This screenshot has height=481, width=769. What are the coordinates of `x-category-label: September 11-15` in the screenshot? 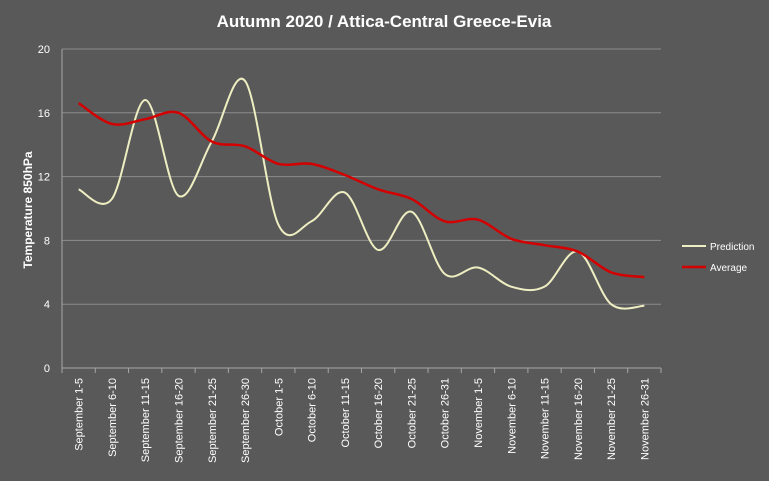 It's located at (146, 420).